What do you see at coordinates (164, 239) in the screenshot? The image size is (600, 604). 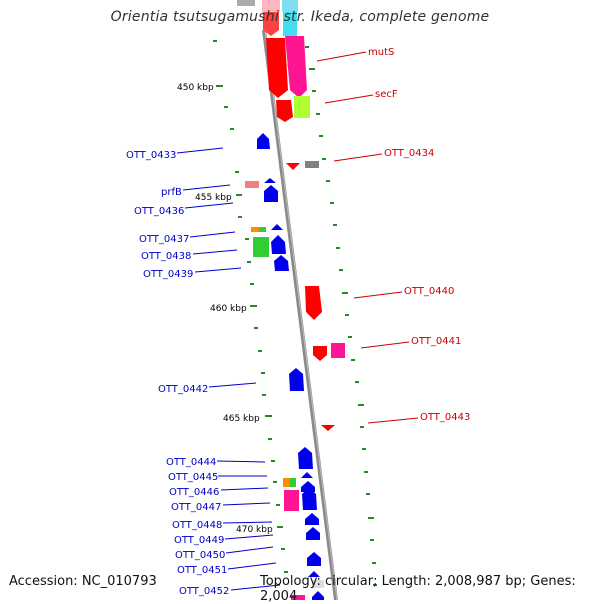 I see `gene-label-OTT_0437: OTT_0437` at bounding box center [164, 239].